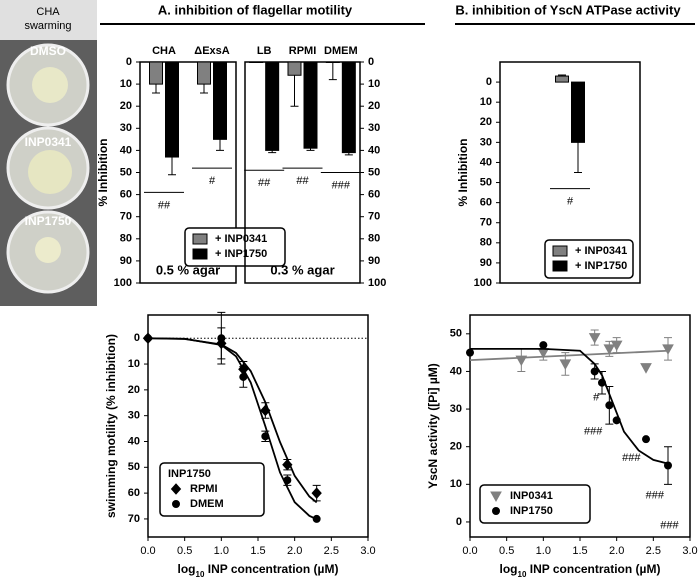 This screenshot has width=700, height=578. I want to click on photo: CHA swarming DMSO INP0341 INP1750, so click(48, 153).